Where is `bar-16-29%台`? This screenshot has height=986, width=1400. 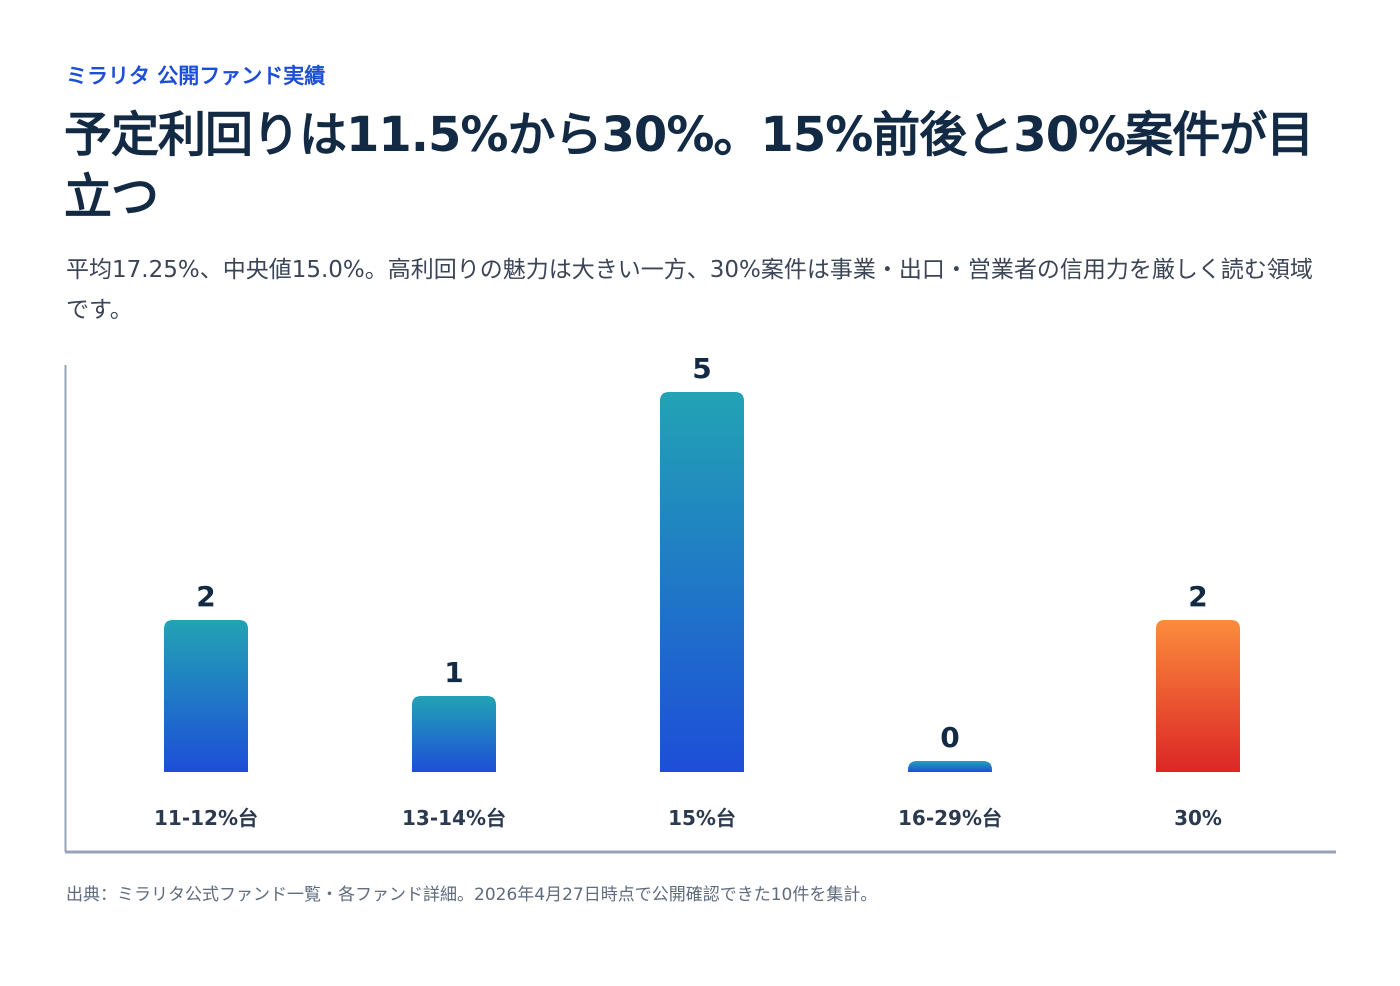 bar-16-29%台 is located at coordinates (950, 766).